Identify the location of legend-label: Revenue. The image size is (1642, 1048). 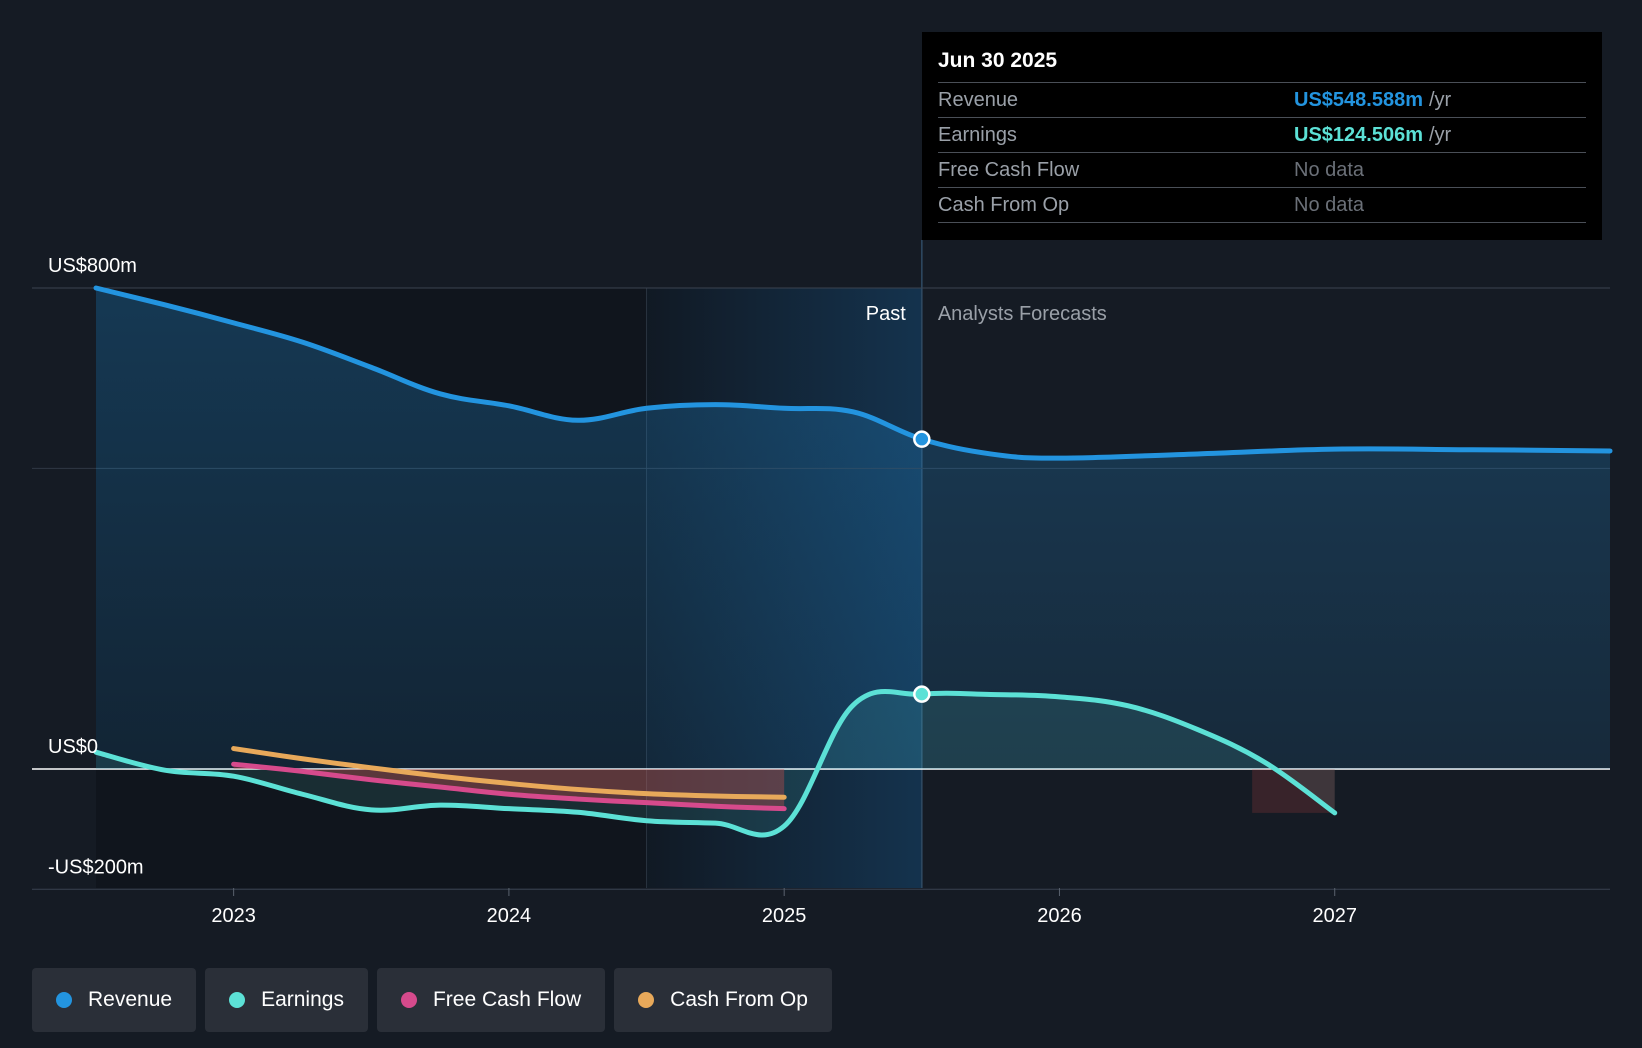
(130, 999).